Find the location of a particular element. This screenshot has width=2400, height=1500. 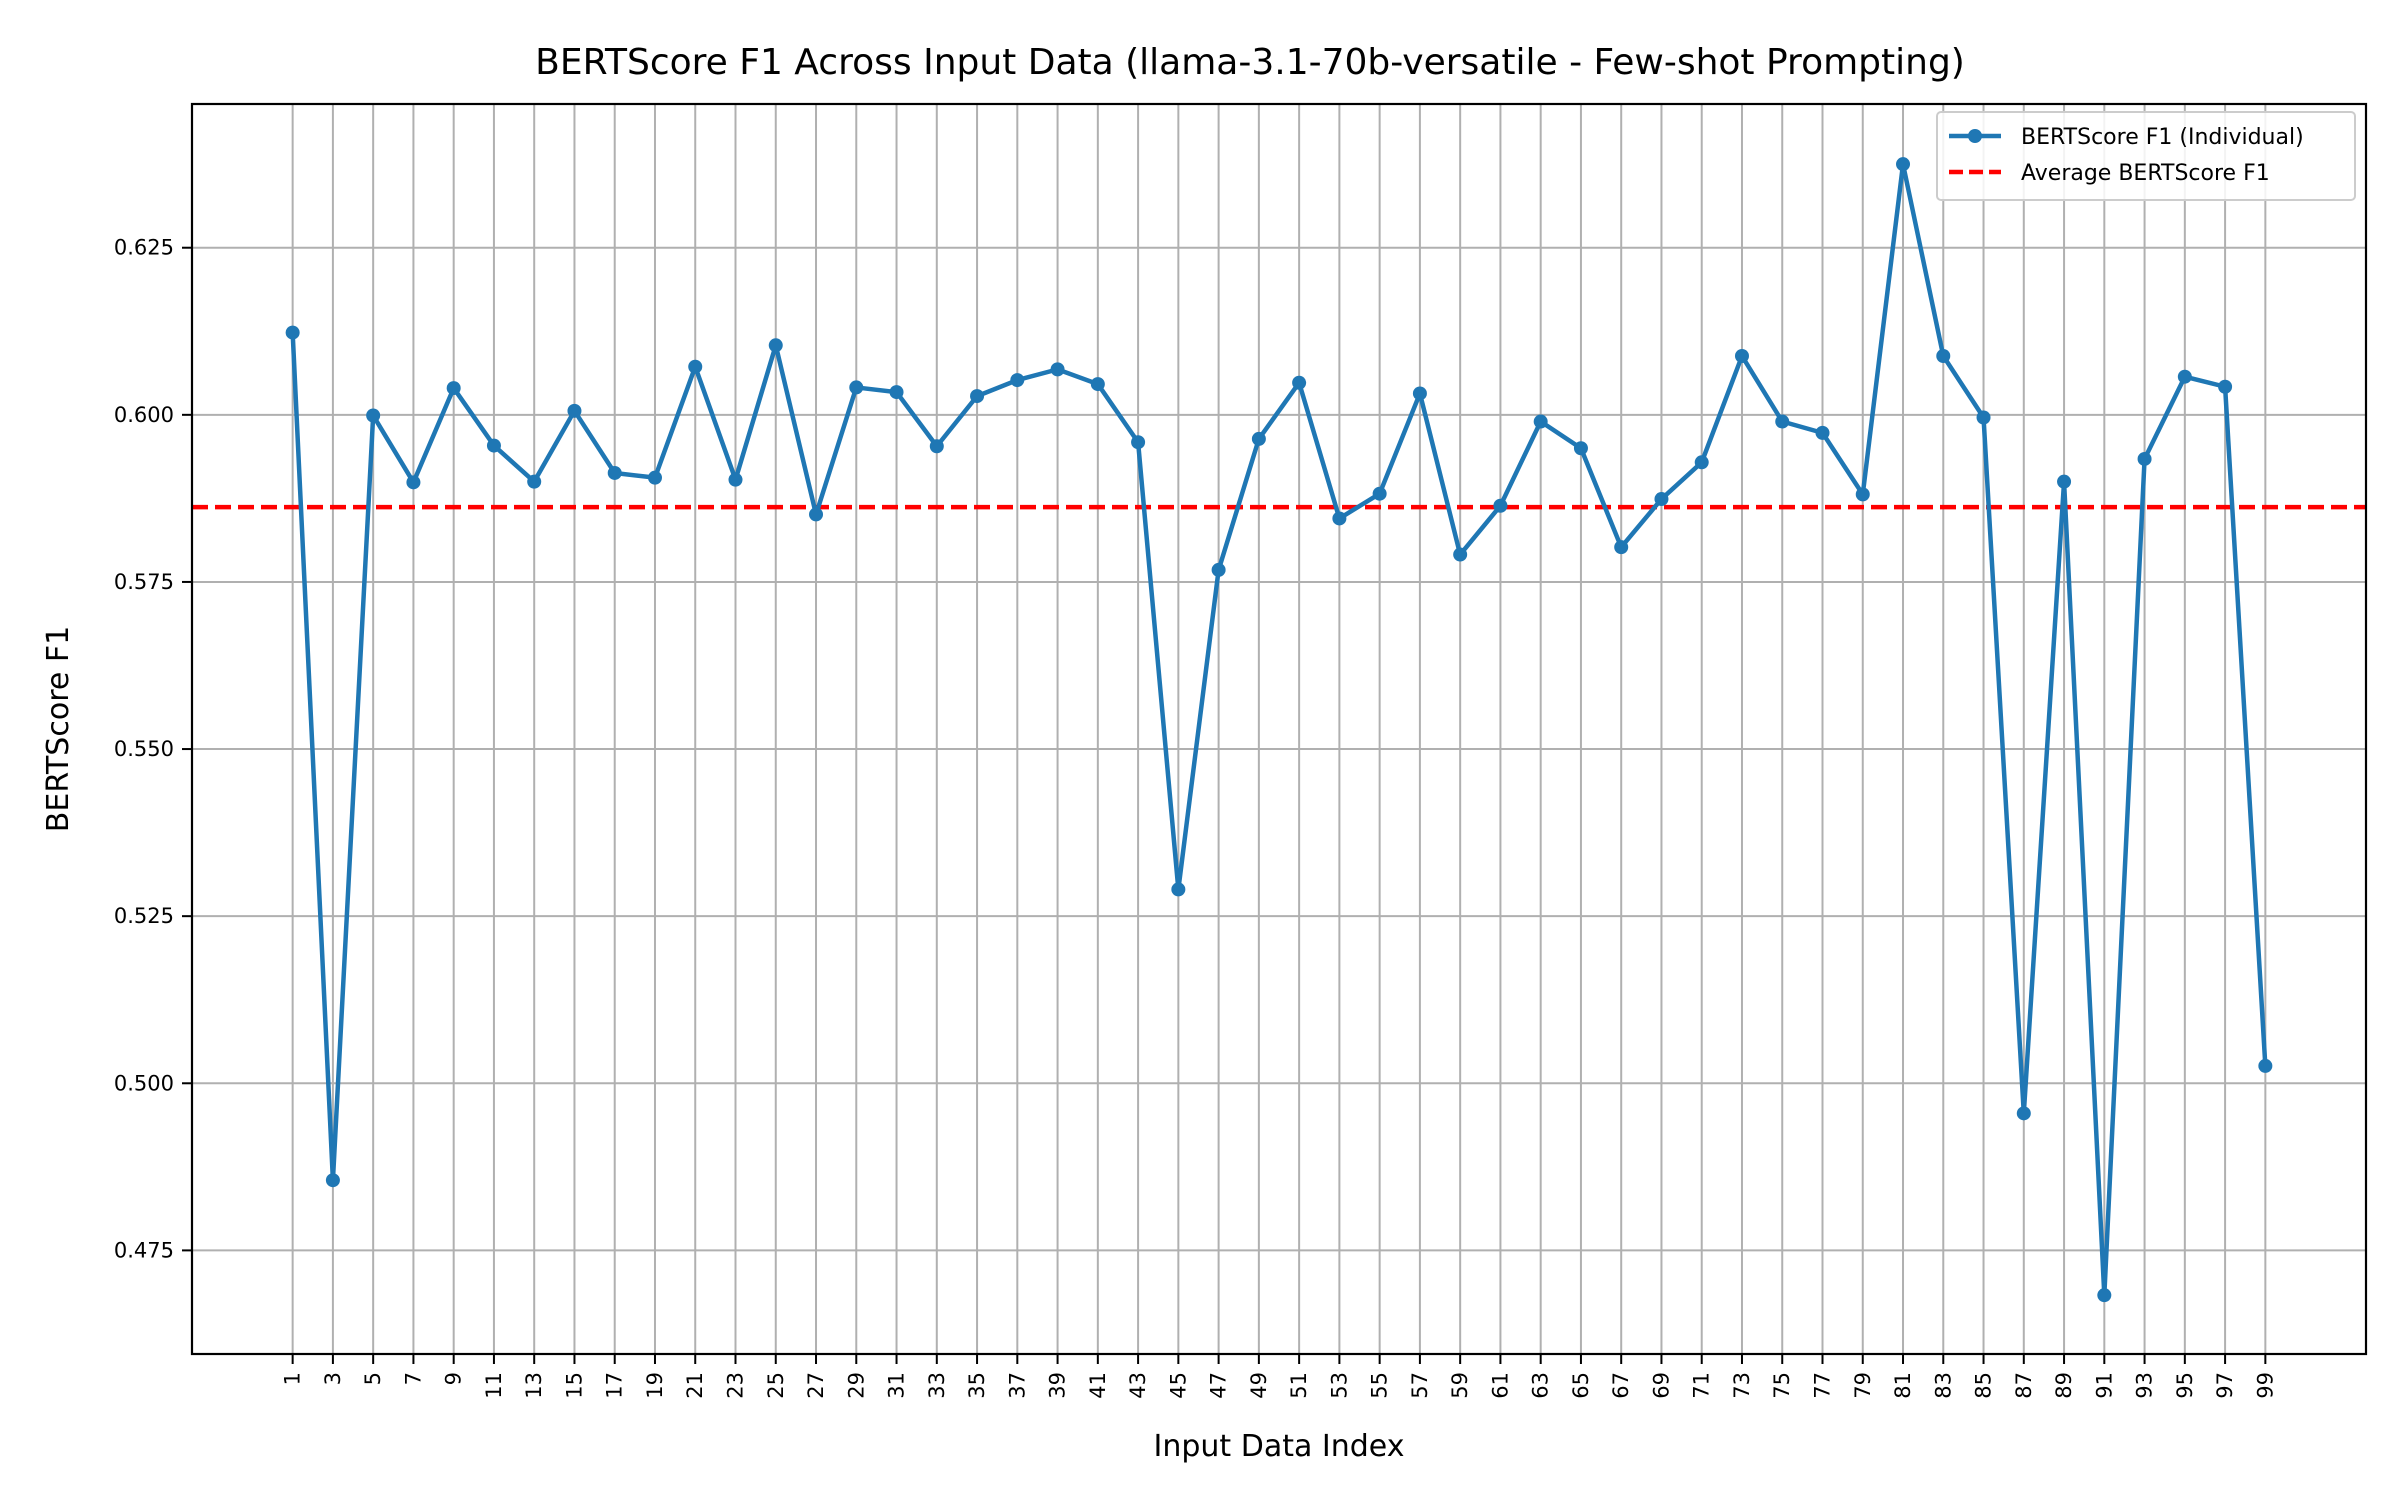

x-tick-label: 45 is located at coordinates (1178, 1385).